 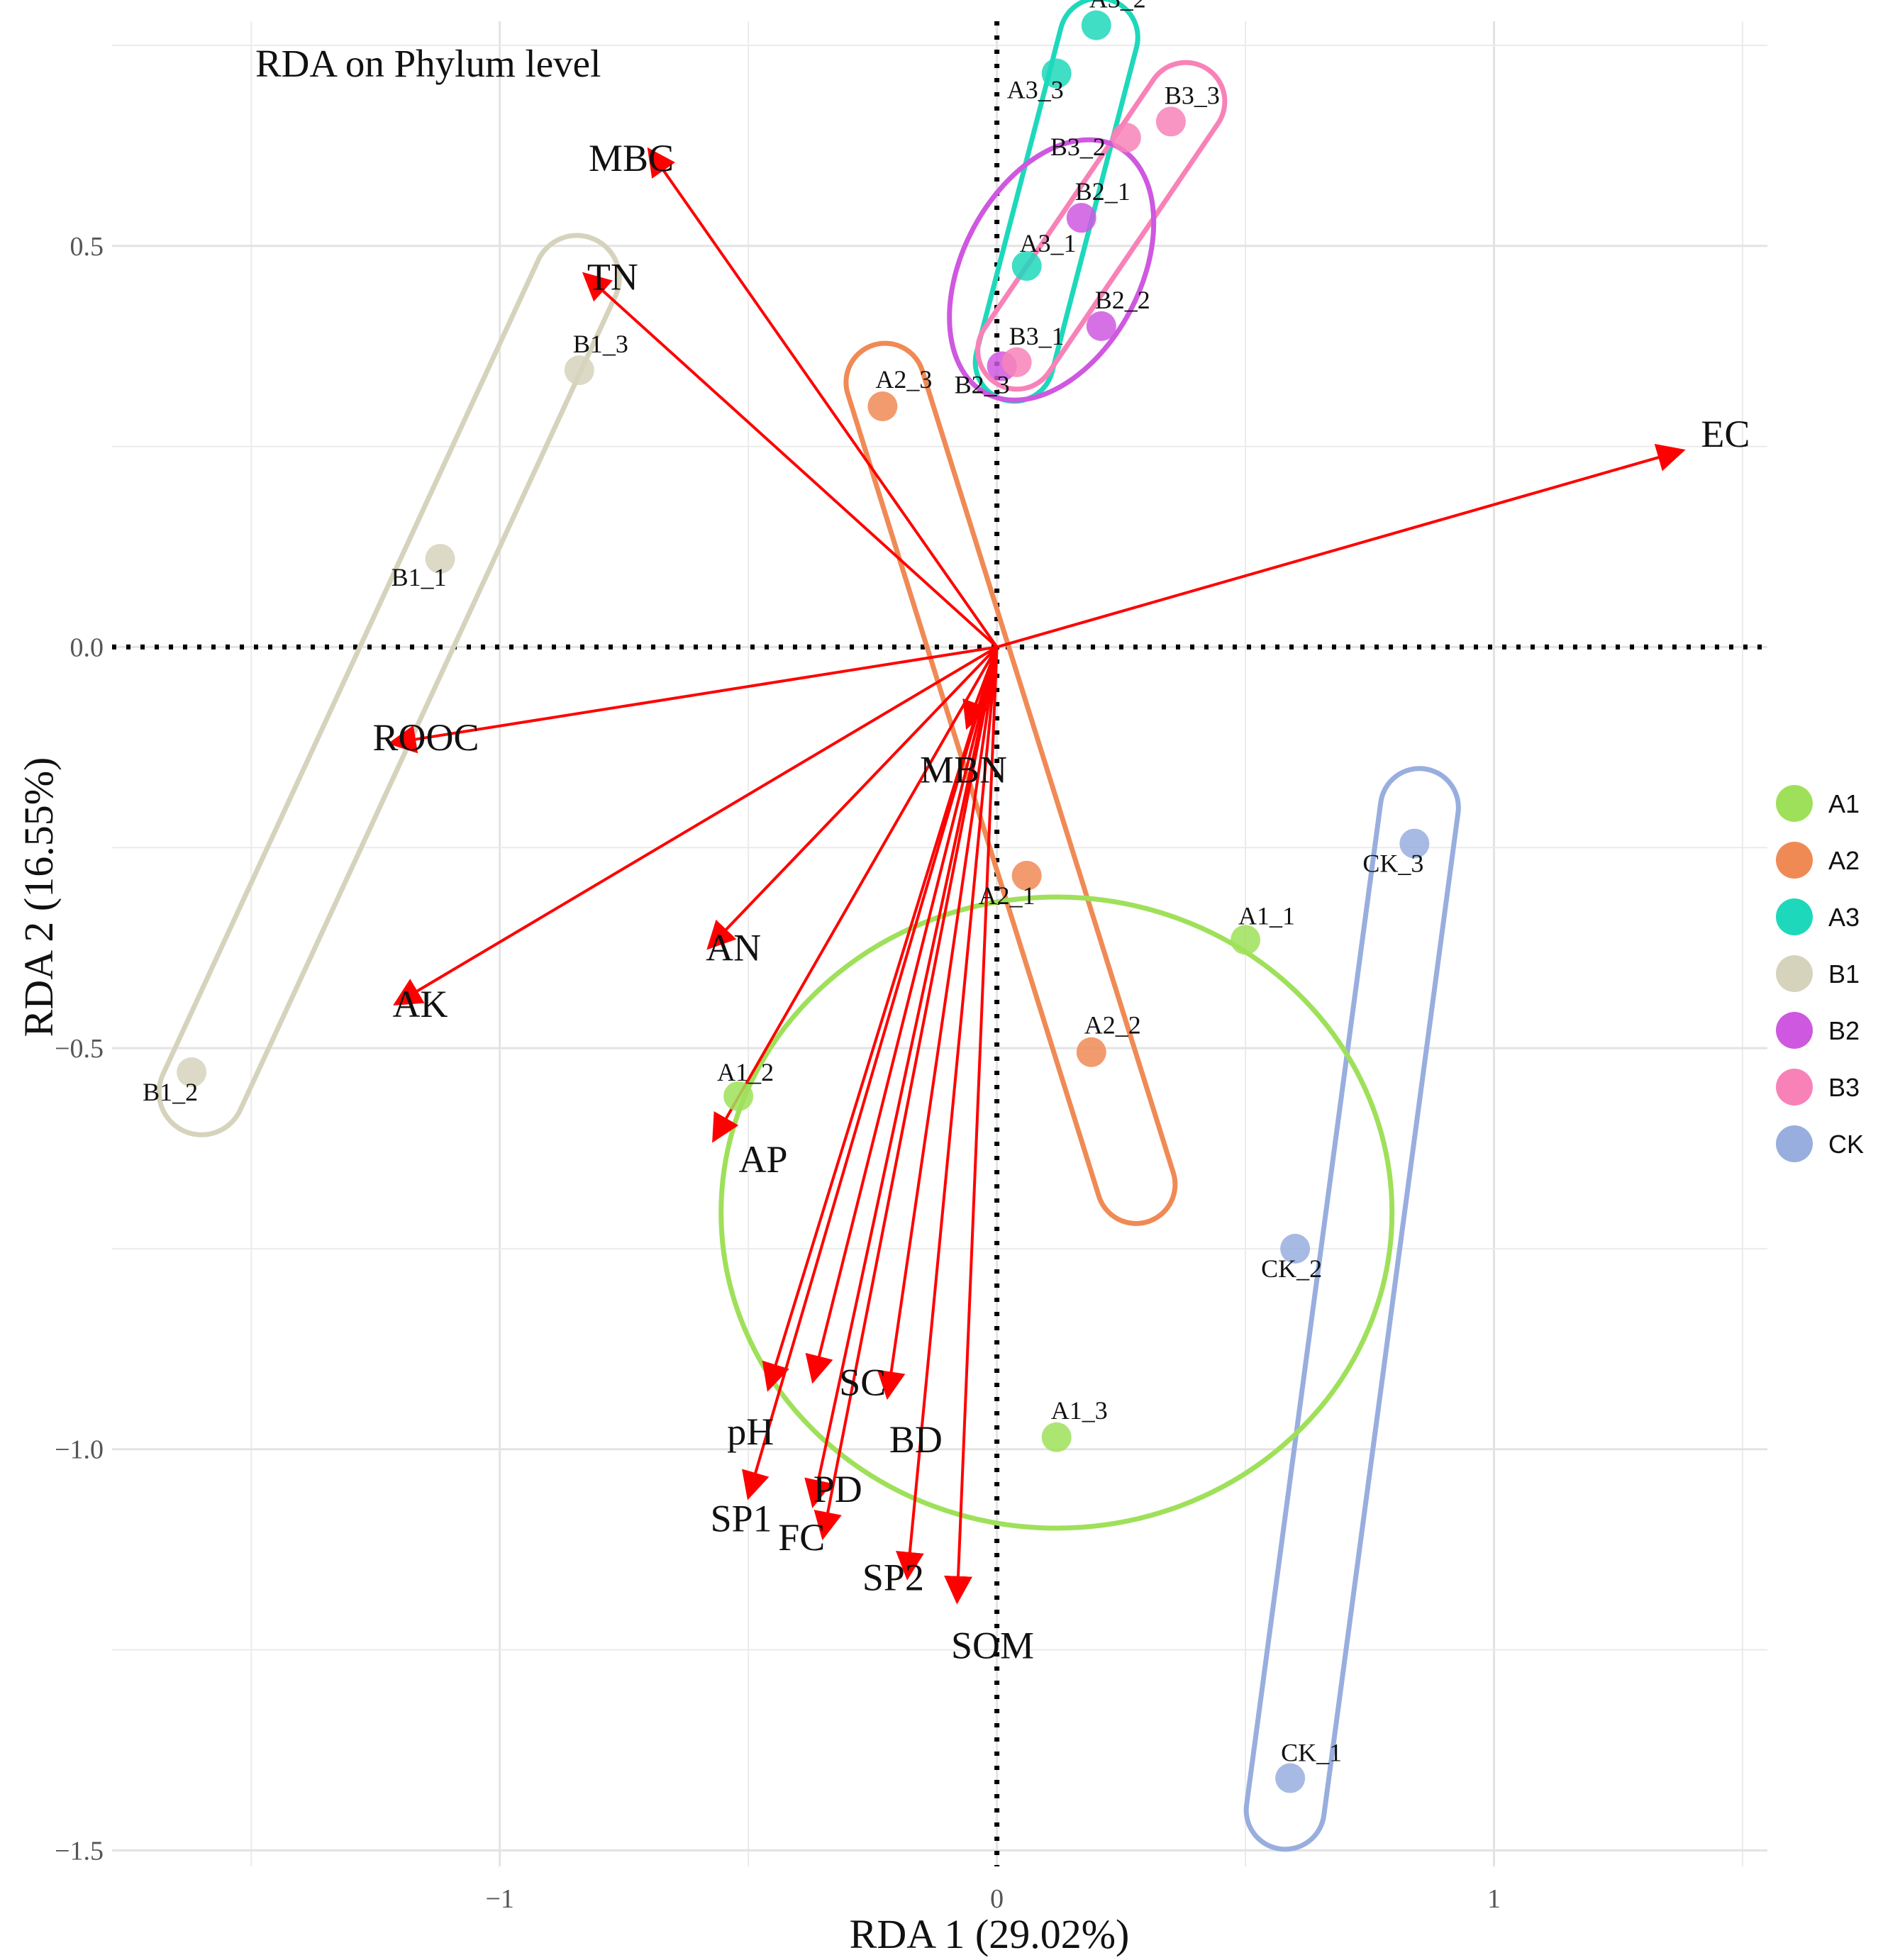 What do you see at coordinates (79, 1049) in the screenshot?
I see `y-tick-label: −0.5` at bounding box center [79, 1049].